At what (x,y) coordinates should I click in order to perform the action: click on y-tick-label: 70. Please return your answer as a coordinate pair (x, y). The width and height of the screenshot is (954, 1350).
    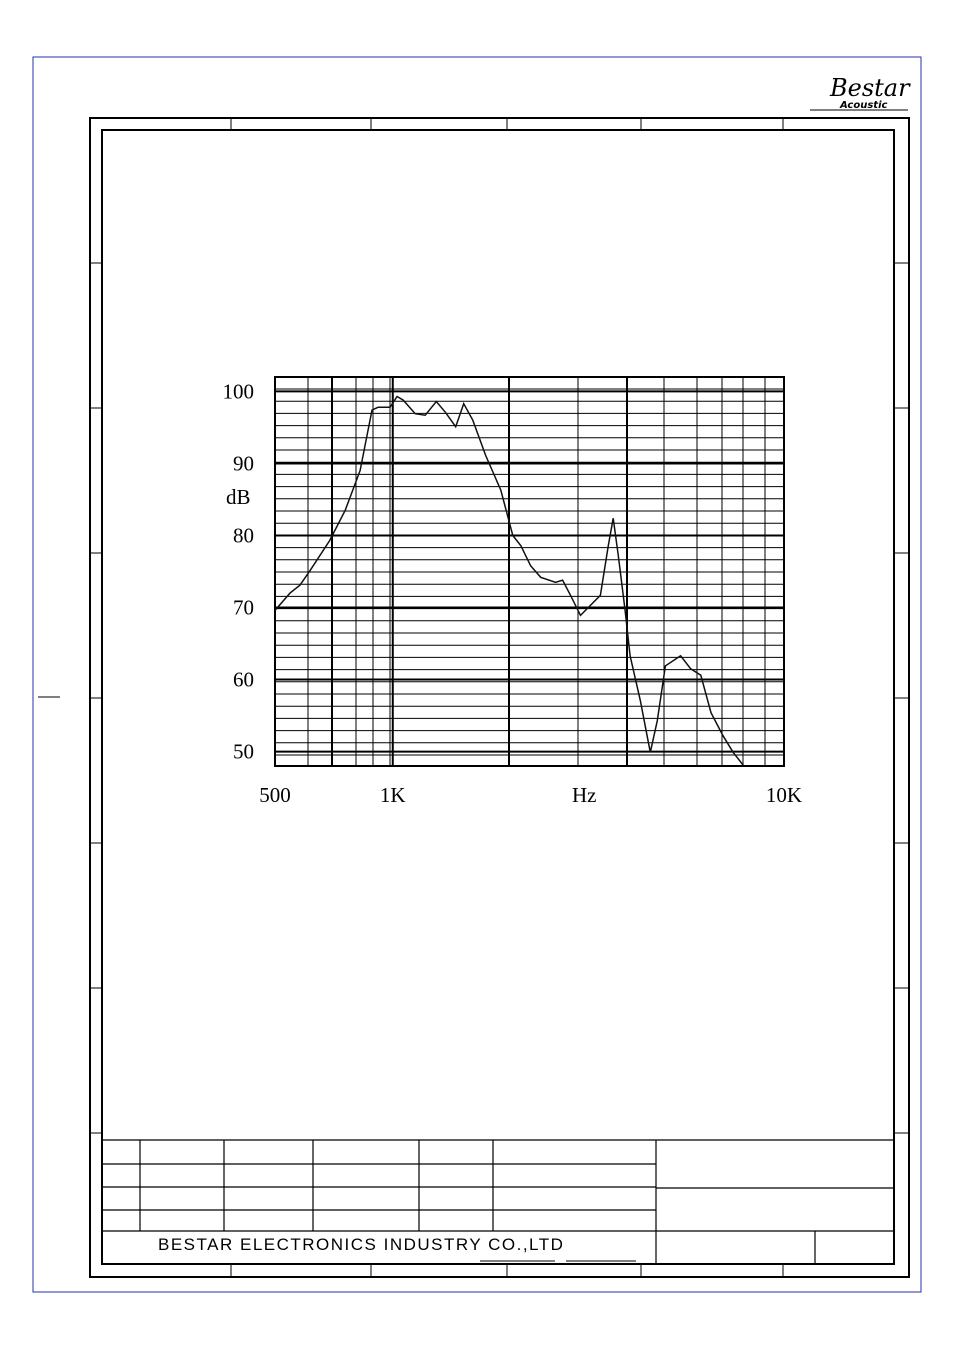
    Looking at the image, I should click on (243, 608).